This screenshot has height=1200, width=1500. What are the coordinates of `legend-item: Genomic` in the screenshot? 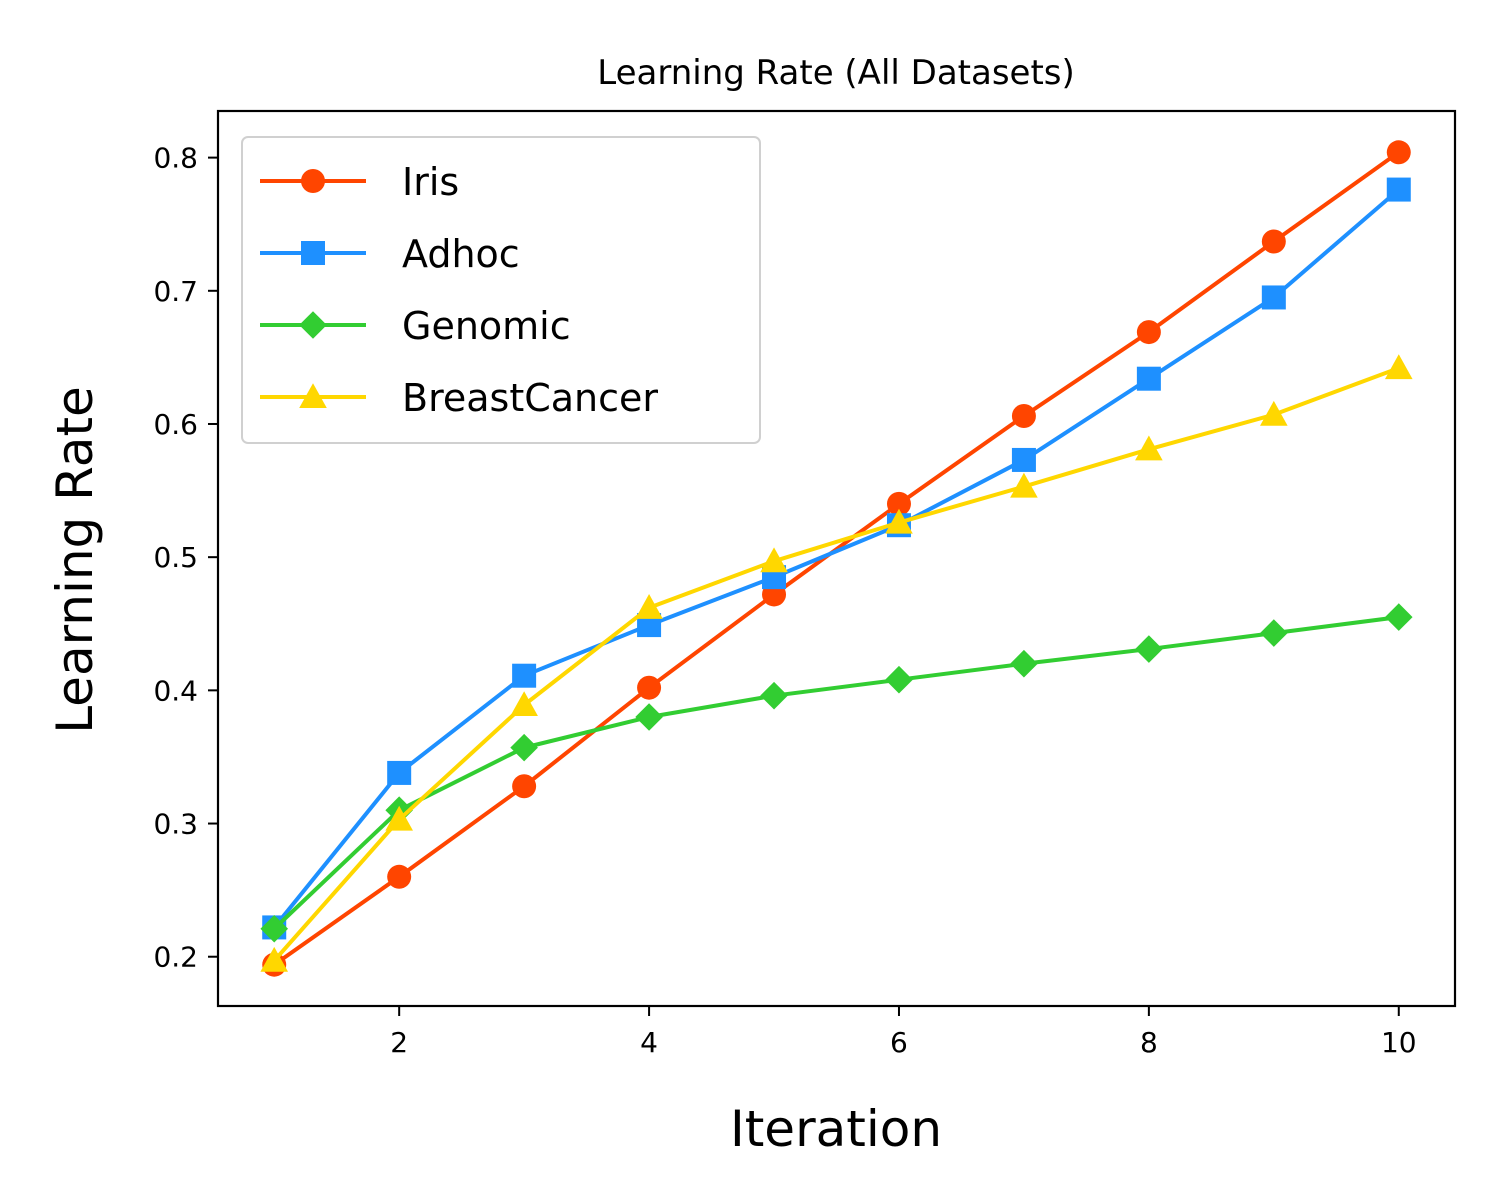 It's located at (415, 326).